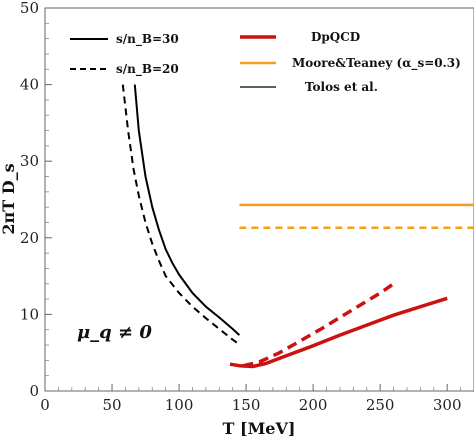 Image resolution: width=474 pixels, height=440 pixels. I want to click on x-tick-label: 100, so click(179, 405).